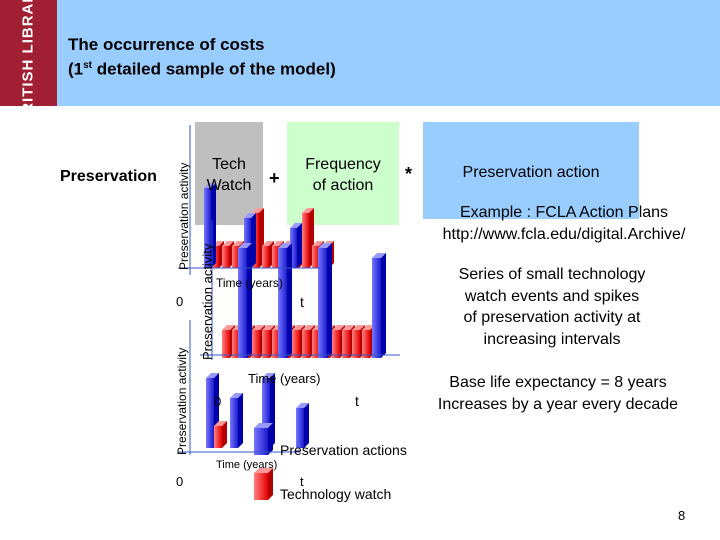 This screenshot has width=720, height=540. I want to click on y-label-front: Preservation activity, so click(182, 401).